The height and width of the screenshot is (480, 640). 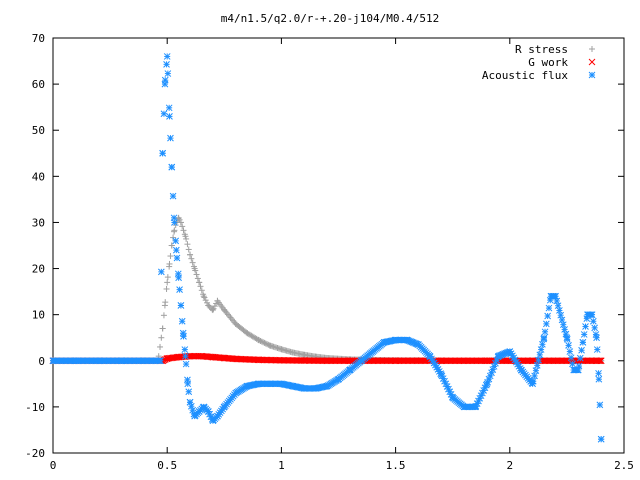 I want to click on x-tick-label: 1, so click(x=281, y=465).